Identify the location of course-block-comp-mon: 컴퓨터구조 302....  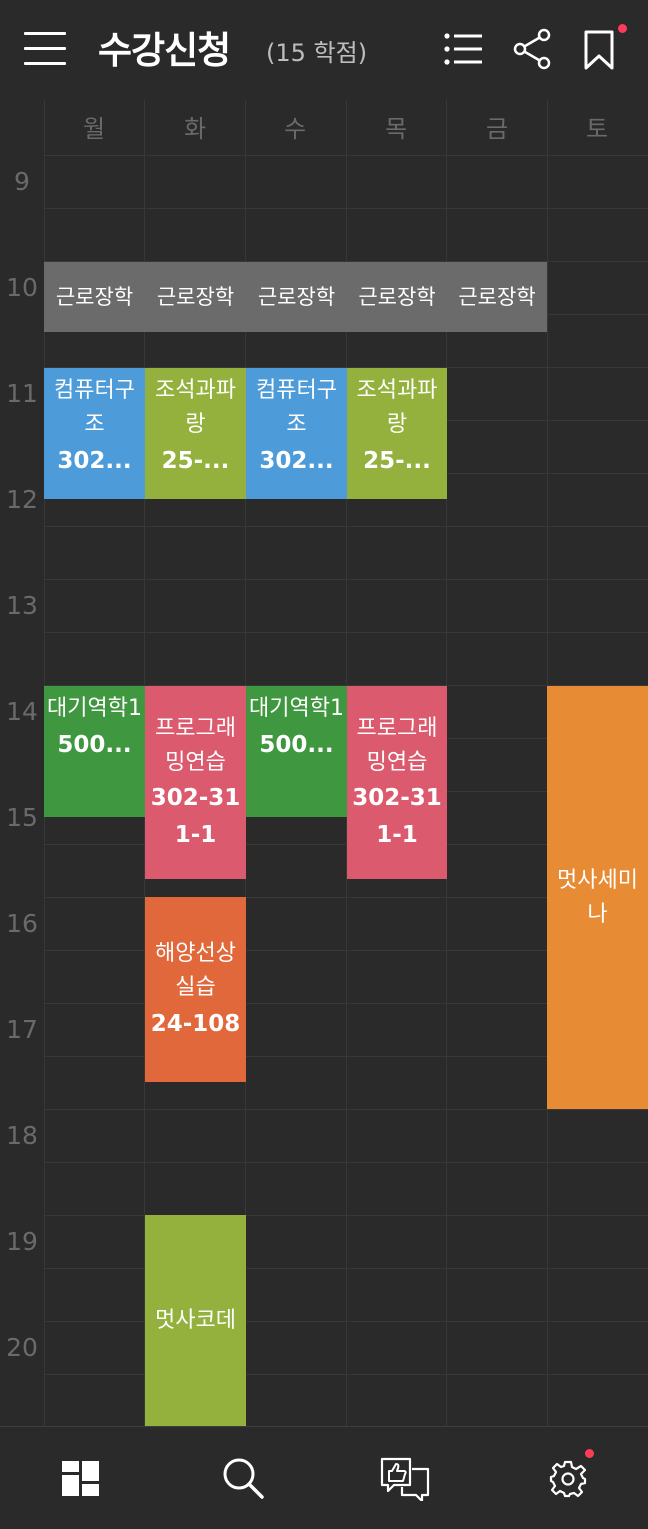
(94, 433).